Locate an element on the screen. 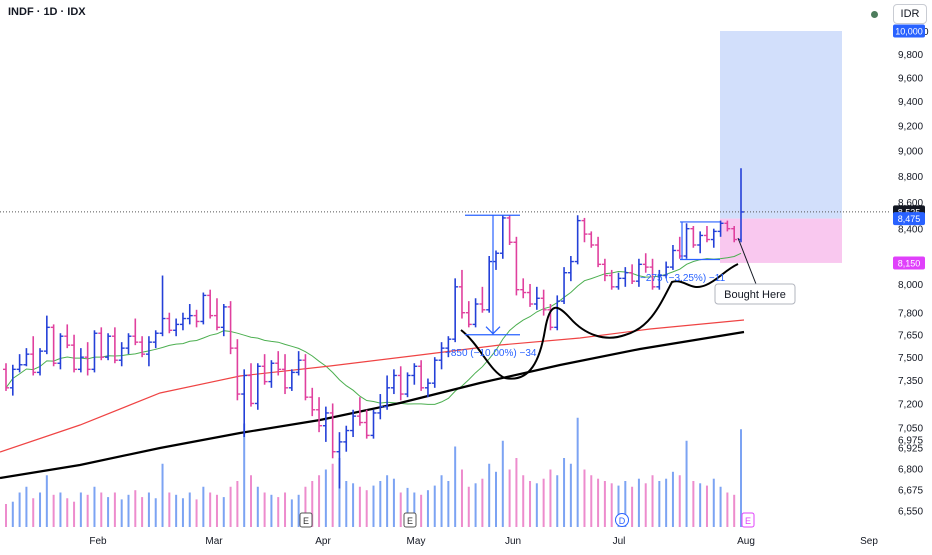 The height and width of the screenshot is (555, 932). arrow-down-icon is located at coordinates (493, 330).